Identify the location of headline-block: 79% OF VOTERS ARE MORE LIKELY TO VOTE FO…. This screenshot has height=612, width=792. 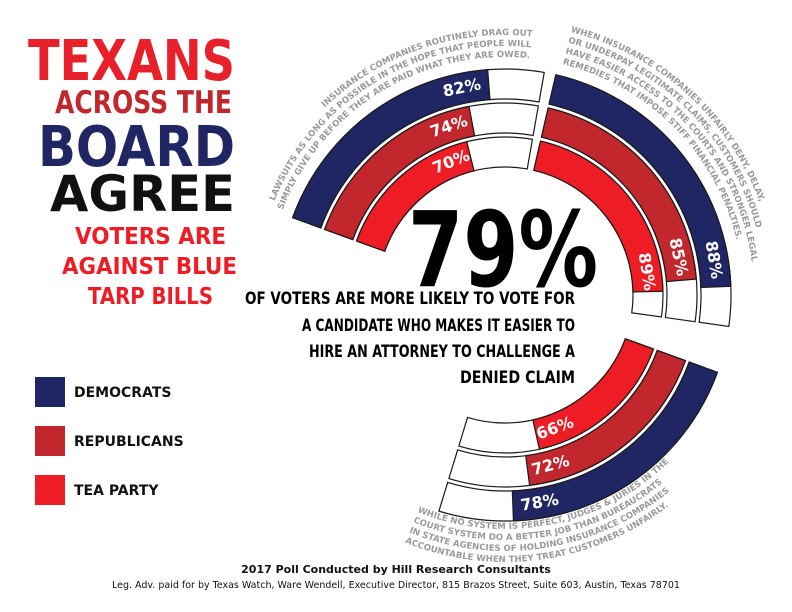
(421, 288).